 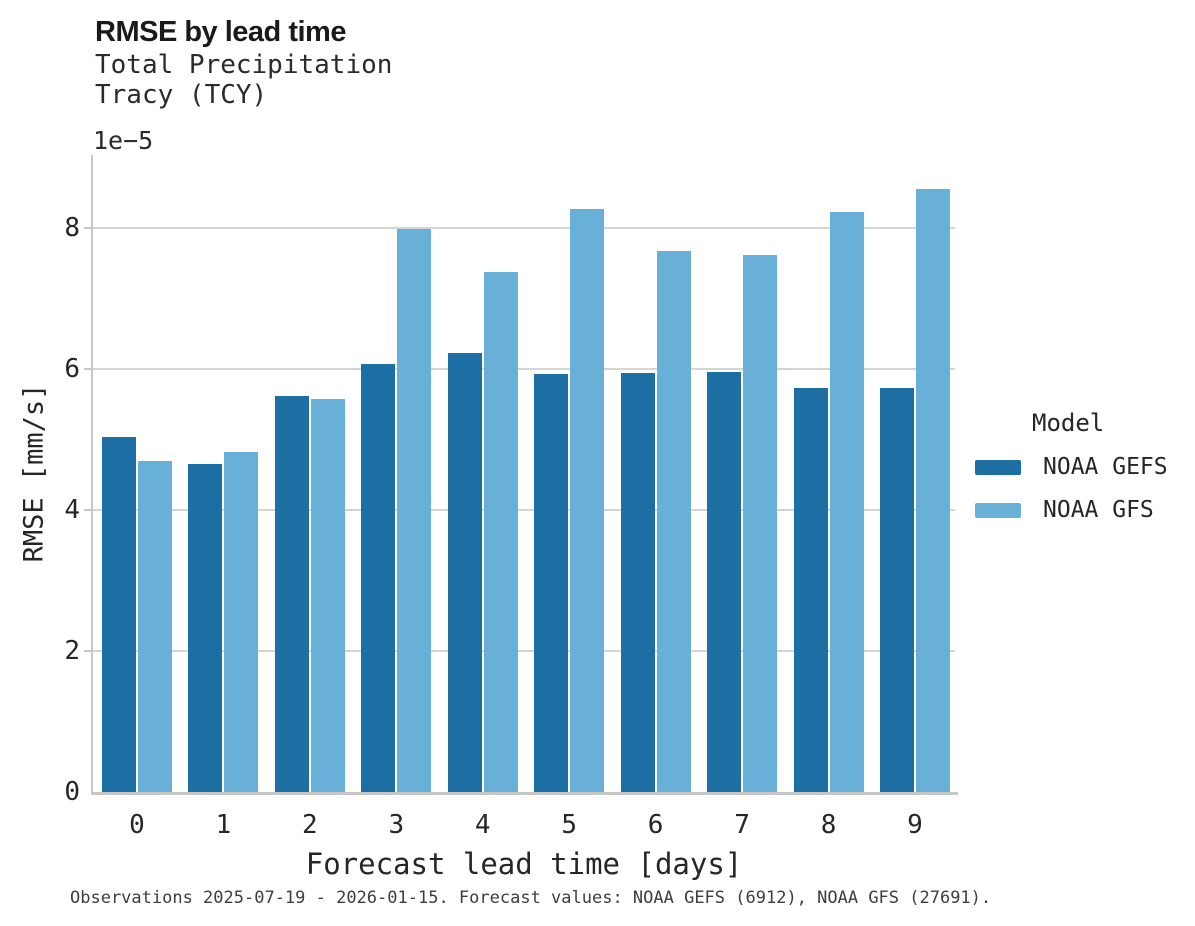 I want to click on subtitle-line-2: Tracy (TCY), so click(x=181, y=95).